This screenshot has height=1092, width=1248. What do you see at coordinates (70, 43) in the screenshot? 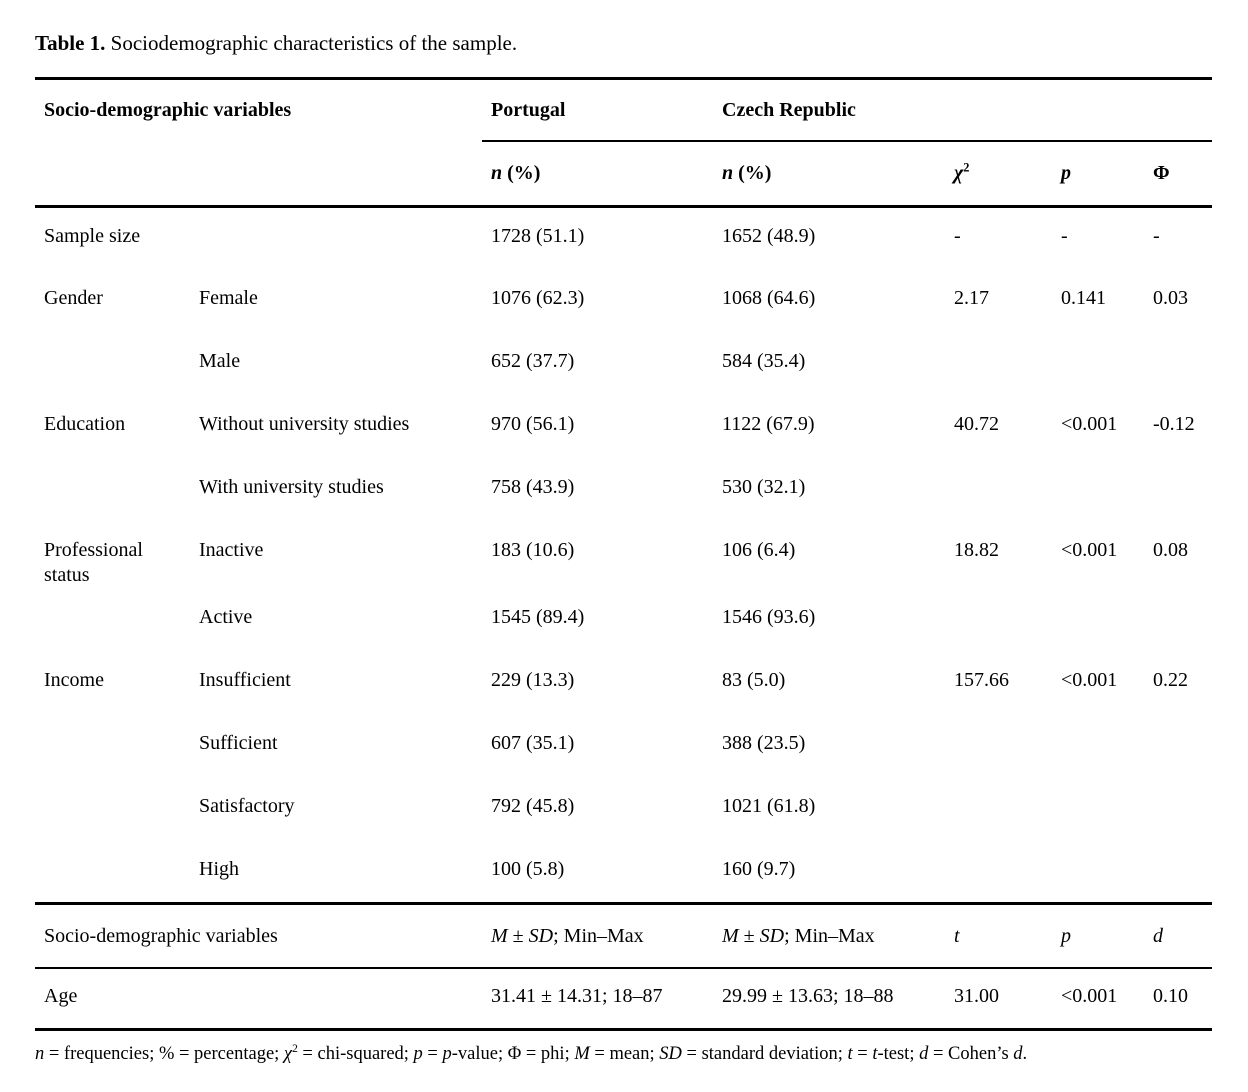
I see `table-number-label: Table 1.` at bounding box center [70, 43].